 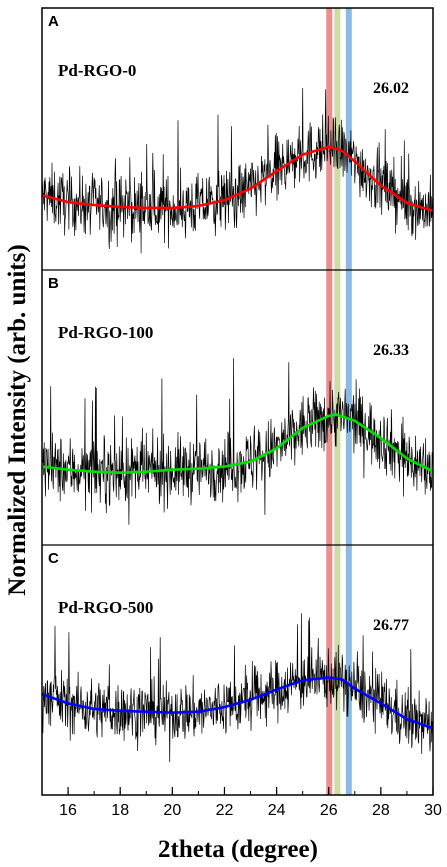 I want to click on sample-label: Pd-RGO-100, so click(x=105, y=332).